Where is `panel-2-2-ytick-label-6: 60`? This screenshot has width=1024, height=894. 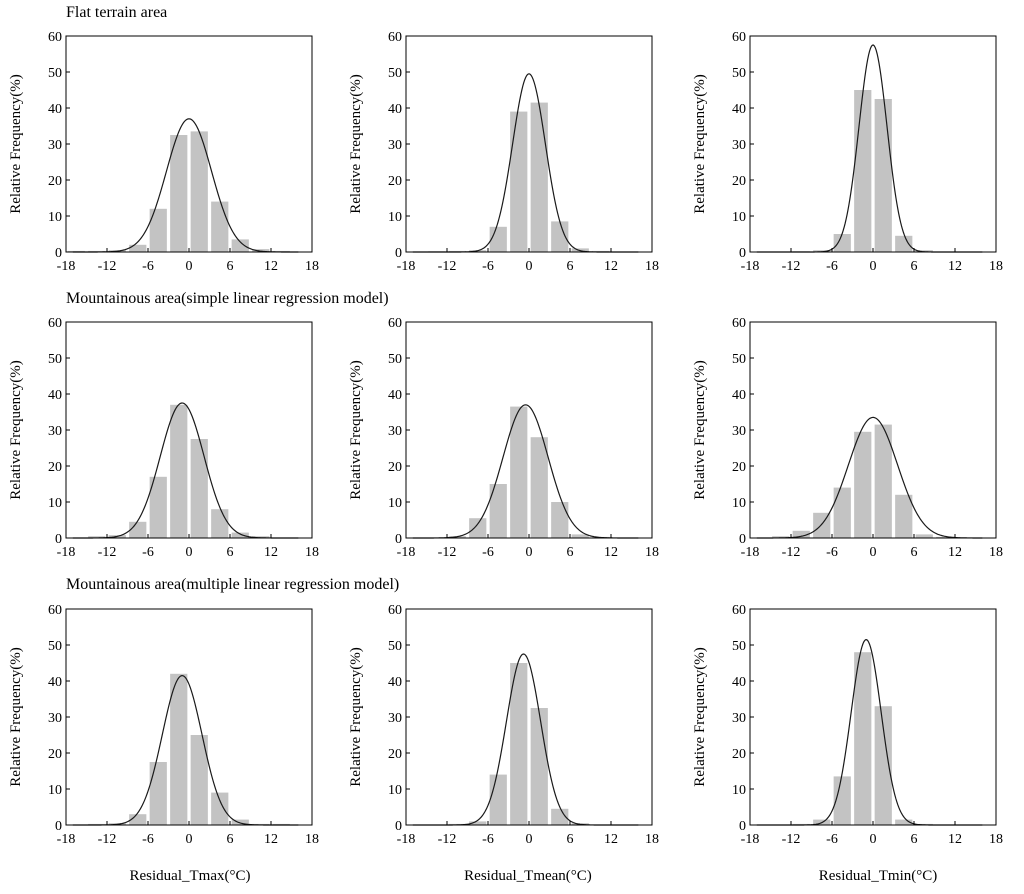
panel-2-2-ytick-label-6: 60 is located at coordinates (739, 610).